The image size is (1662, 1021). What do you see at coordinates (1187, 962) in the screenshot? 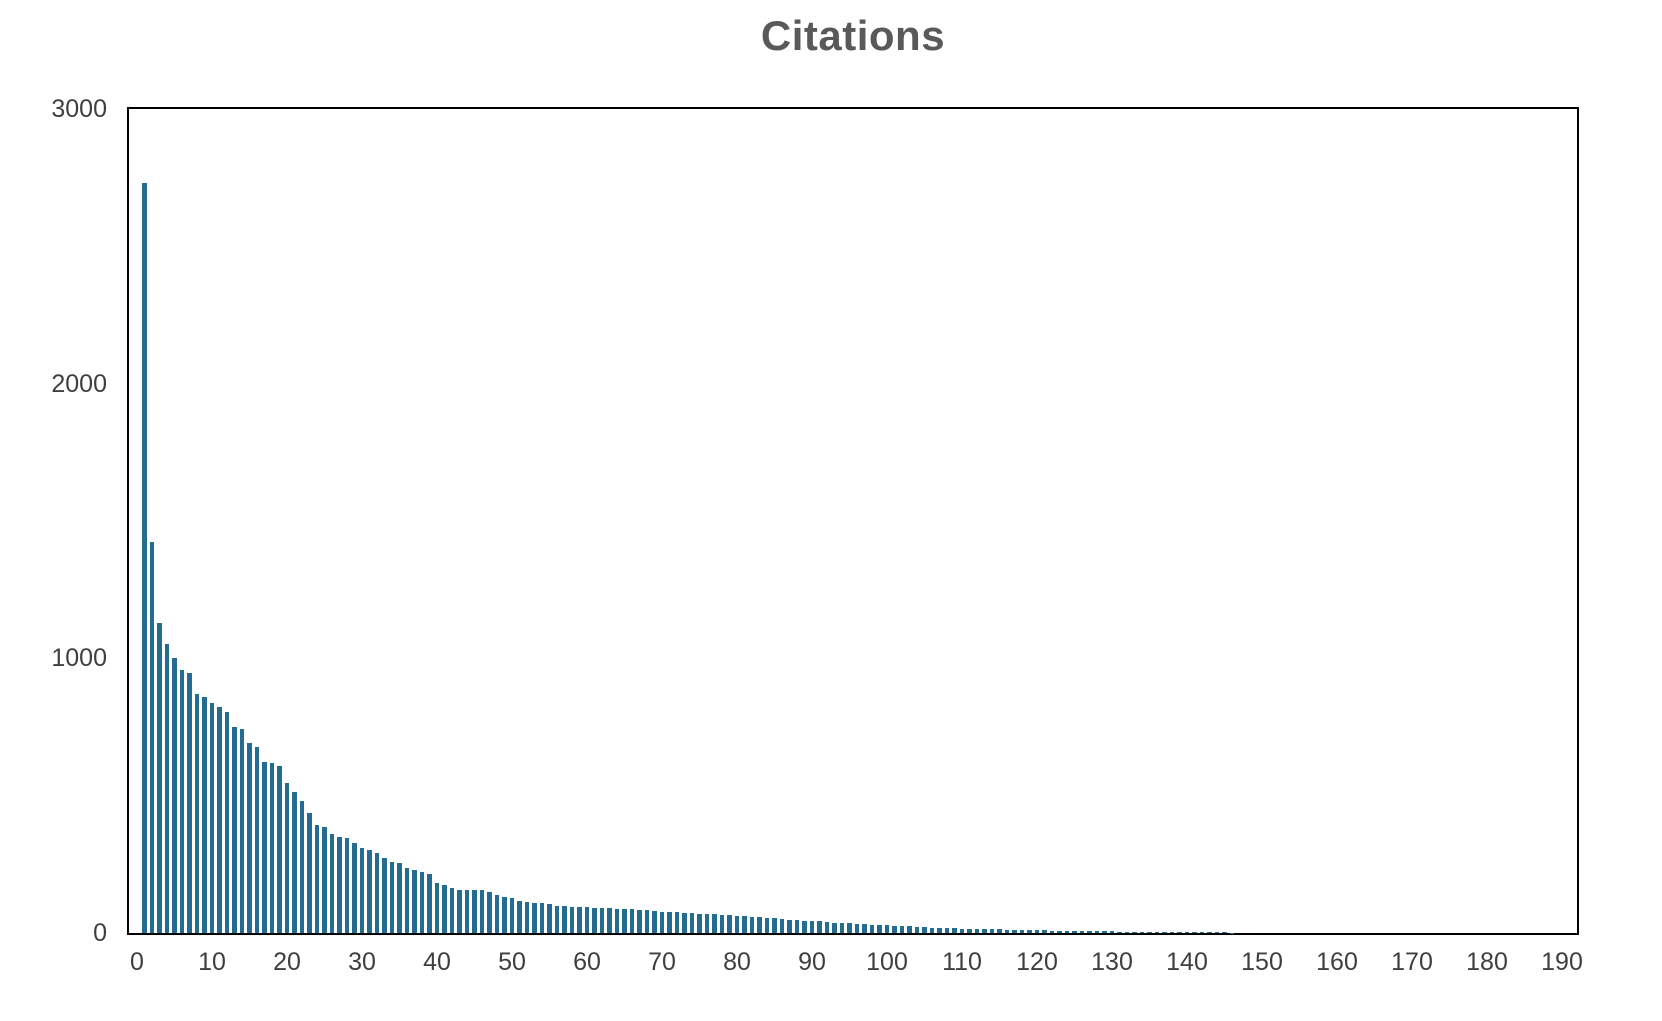
I see `x-tick-label: 140` at bounding box center [1187, 962].